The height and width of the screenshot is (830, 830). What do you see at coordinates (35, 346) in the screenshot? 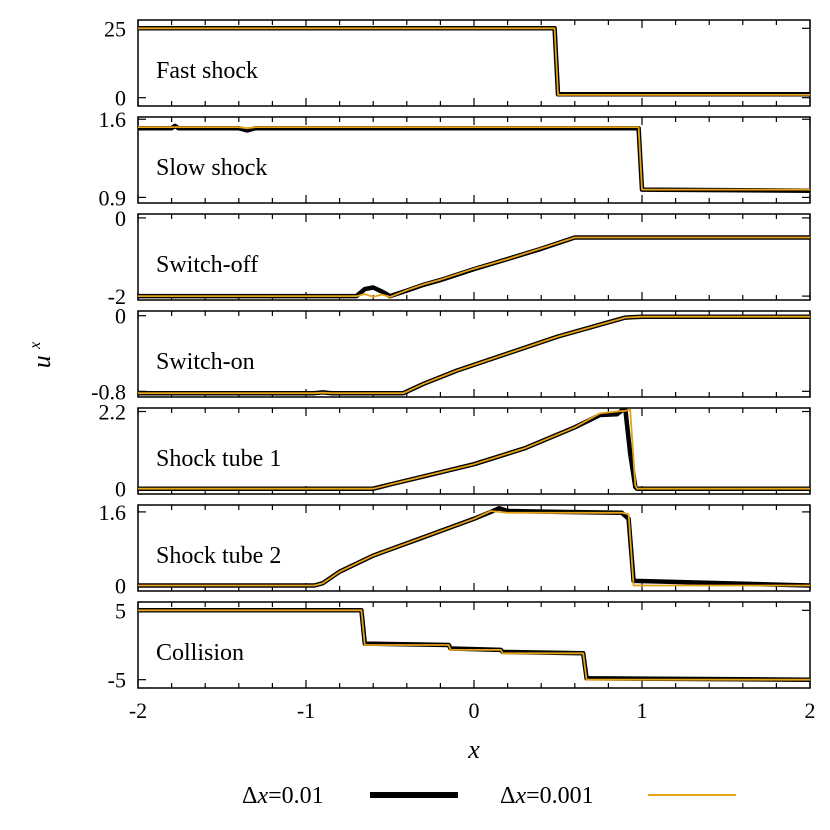
I see `y-axis-label-superscript: x` at bounding box center [35, 346].